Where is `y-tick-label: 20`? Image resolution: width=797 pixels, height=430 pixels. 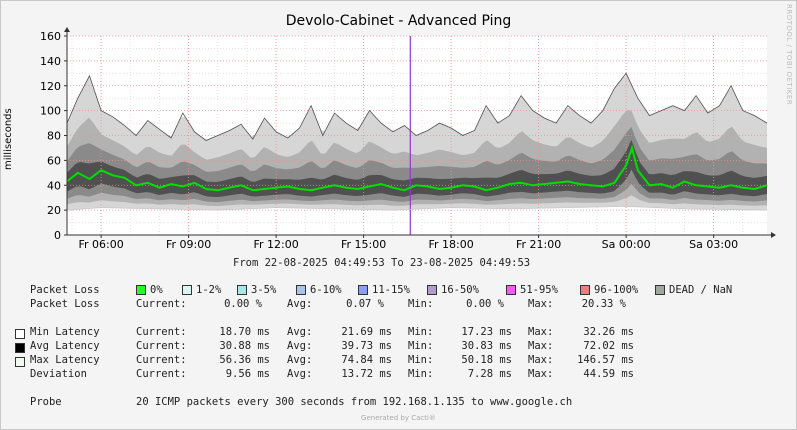 y-tick-label: 20 is located at coordinates (54, 210).